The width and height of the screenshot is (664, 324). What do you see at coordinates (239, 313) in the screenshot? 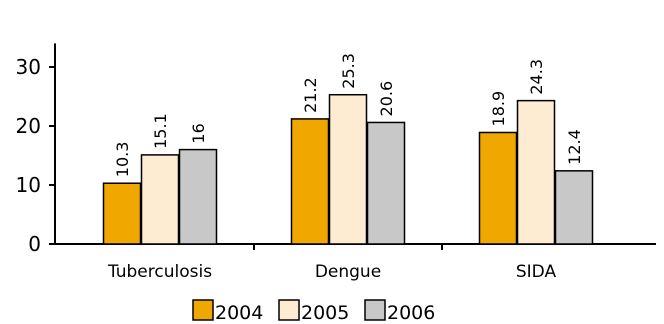
I see `legend-label: 2004` at bounding box center [239, 313].